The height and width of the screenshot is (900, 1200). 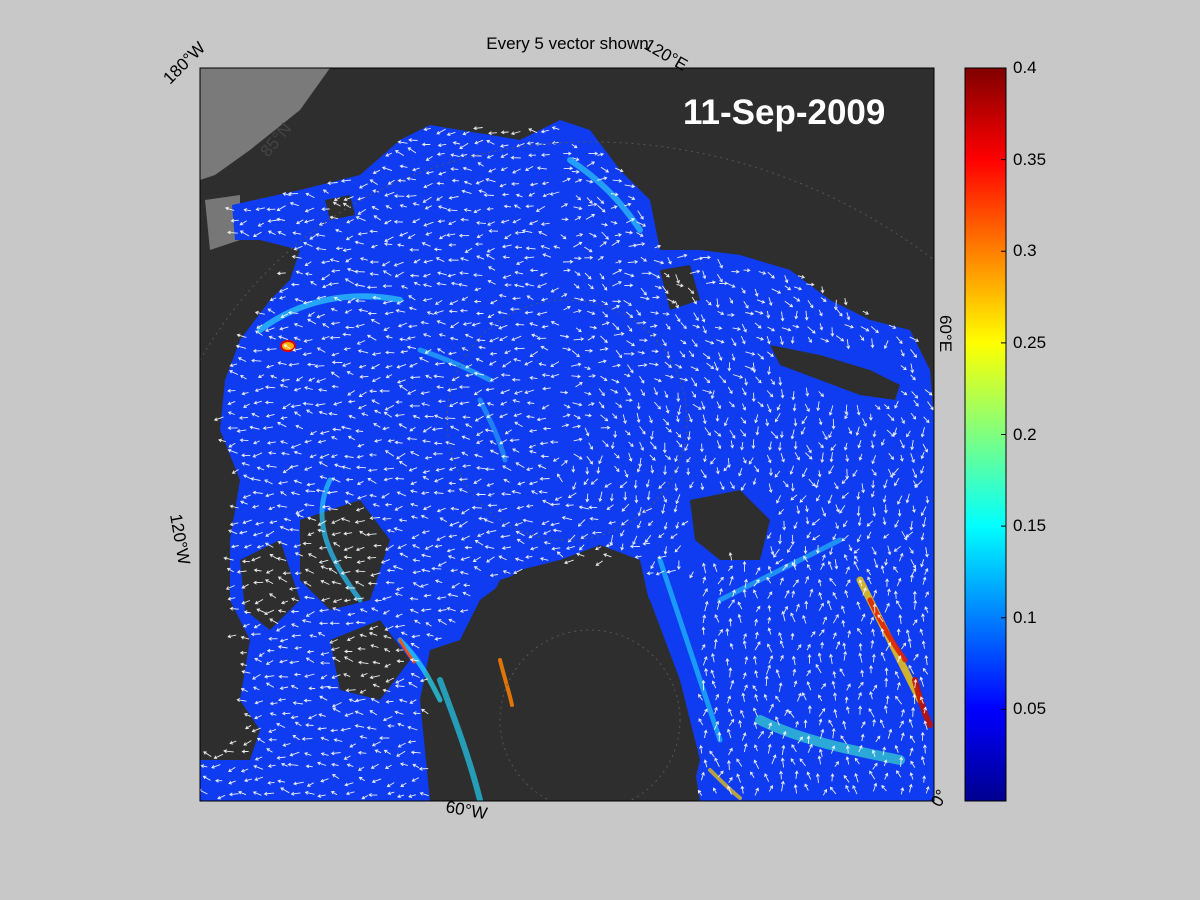 I want to click on colorbar-tick-label: 0.25, so click(x=1030, y=342).